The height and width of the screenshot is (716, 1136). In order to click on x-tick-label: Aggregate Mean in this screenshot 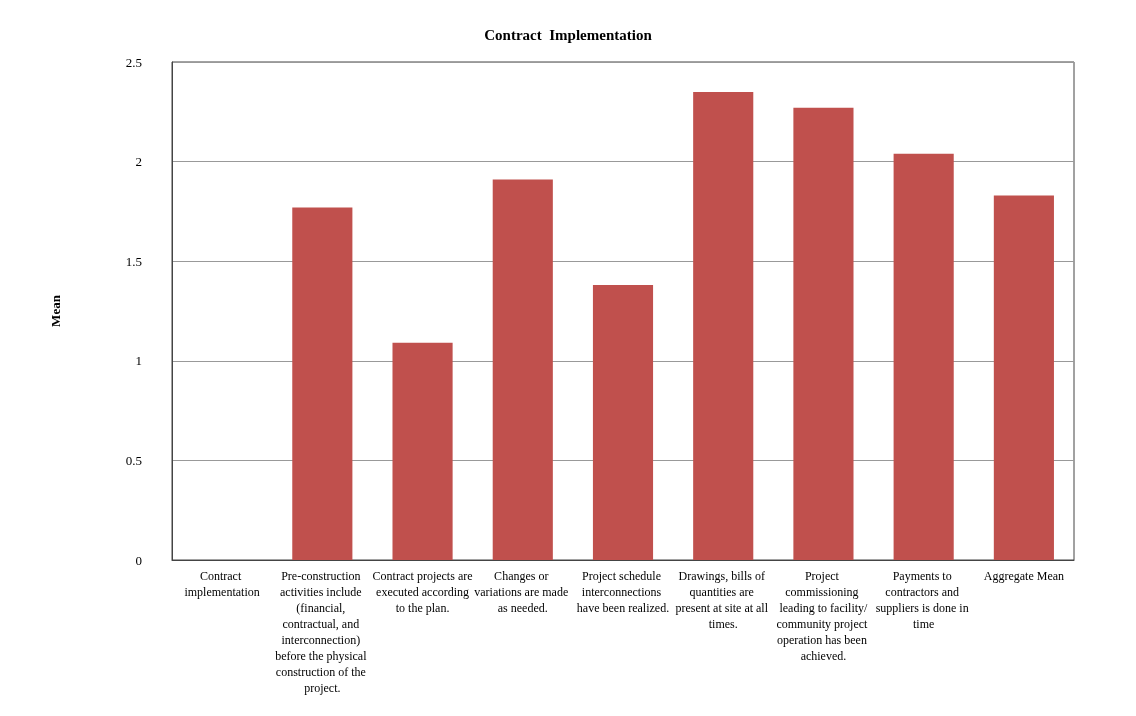, I will do `click(1024, 576)`.